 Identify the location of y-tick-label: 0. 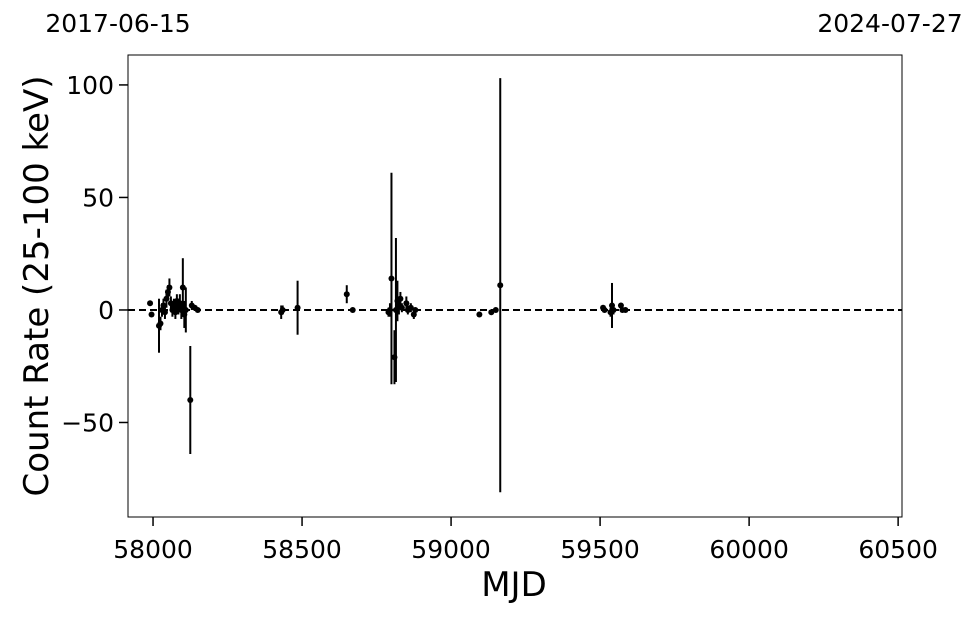
(106, 310).